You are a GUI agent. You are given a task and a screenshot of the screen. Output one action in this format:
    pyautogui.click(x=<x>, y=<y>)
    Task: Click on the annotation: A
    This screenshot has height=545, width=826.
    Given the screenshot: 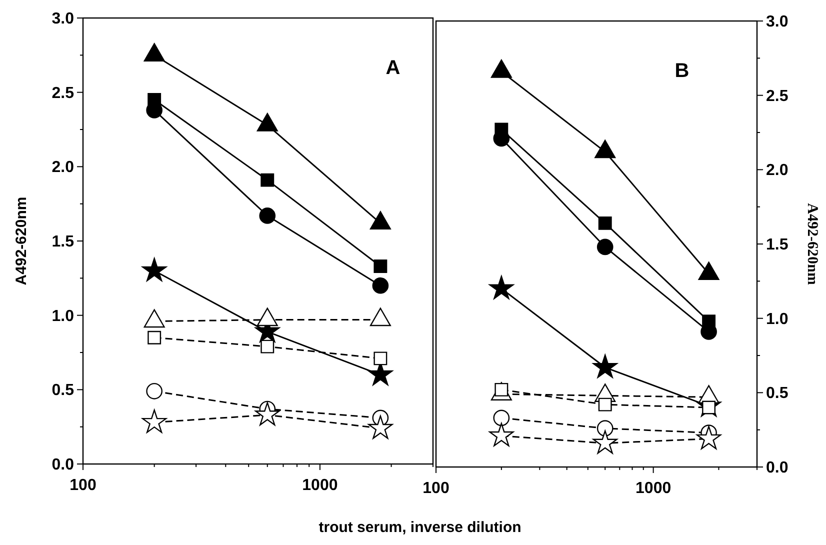 What is the action you would take?
    pyautogui.click(x=393, y=68)
    